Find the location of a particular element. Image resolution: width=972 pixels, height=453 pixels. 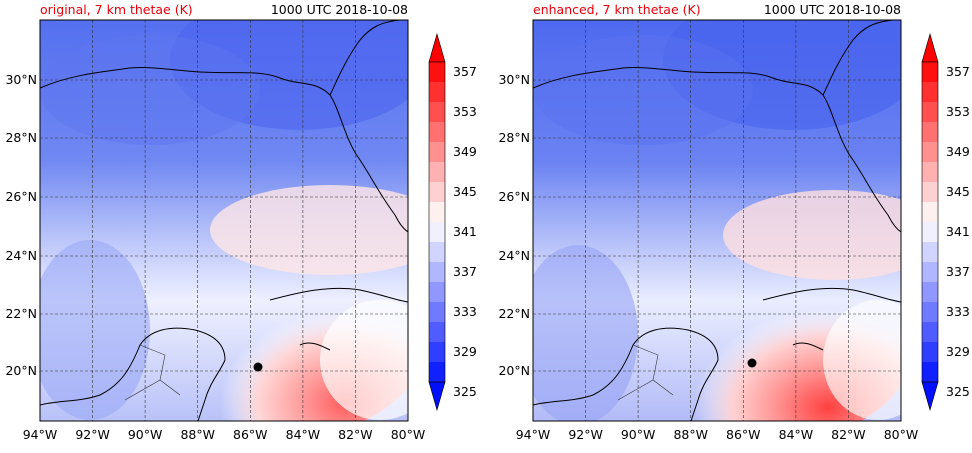

panel-title: original, 7 km thetae (K) is located at coordinates (116, 9).